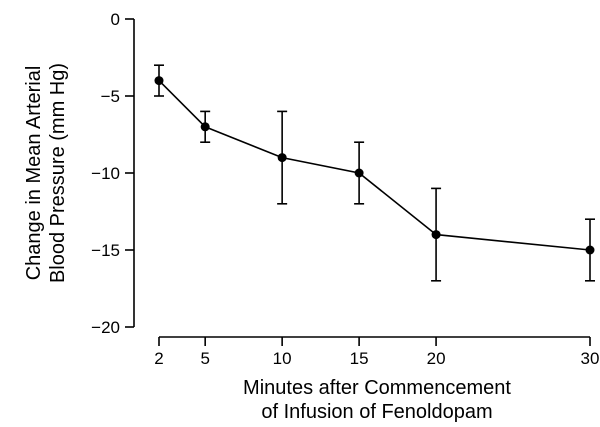  I want to click on x-tick-label: 2, so click(158, 358).